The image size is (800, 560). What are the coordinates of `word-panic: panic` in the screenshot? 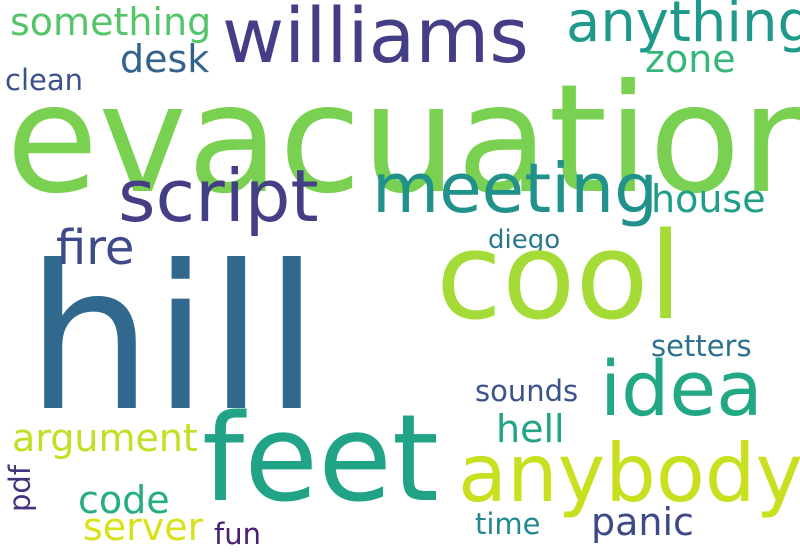 It's located at (642, 522).